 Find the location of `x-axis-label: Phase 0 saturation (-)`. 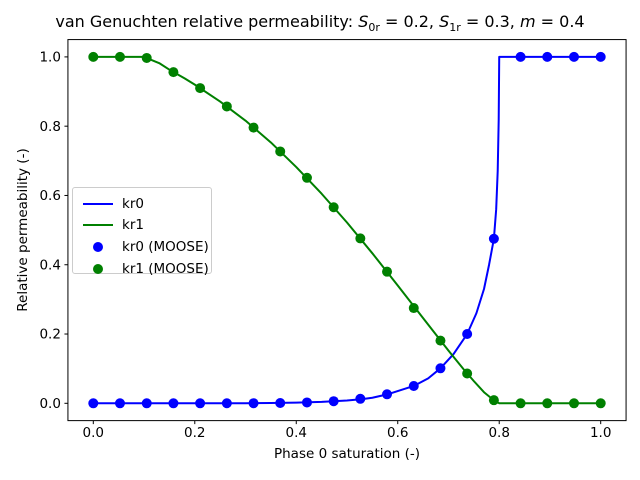

x-axis-label: Phase 0 saturation (-) is located at coordinates (346, 454).